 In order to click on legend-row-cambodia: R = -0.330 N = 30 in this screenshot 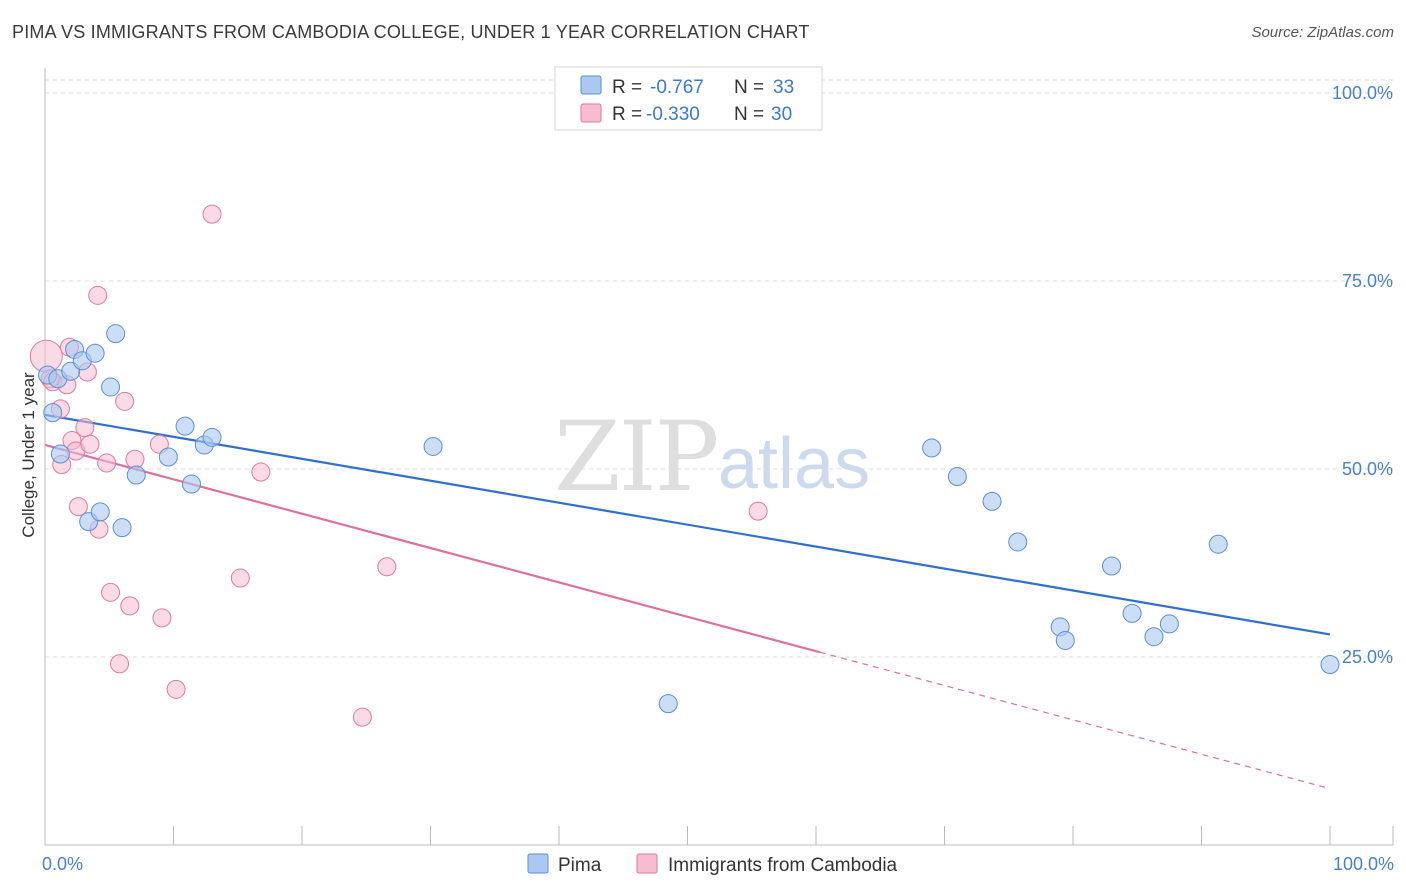, I will do `click(702, 114)`.